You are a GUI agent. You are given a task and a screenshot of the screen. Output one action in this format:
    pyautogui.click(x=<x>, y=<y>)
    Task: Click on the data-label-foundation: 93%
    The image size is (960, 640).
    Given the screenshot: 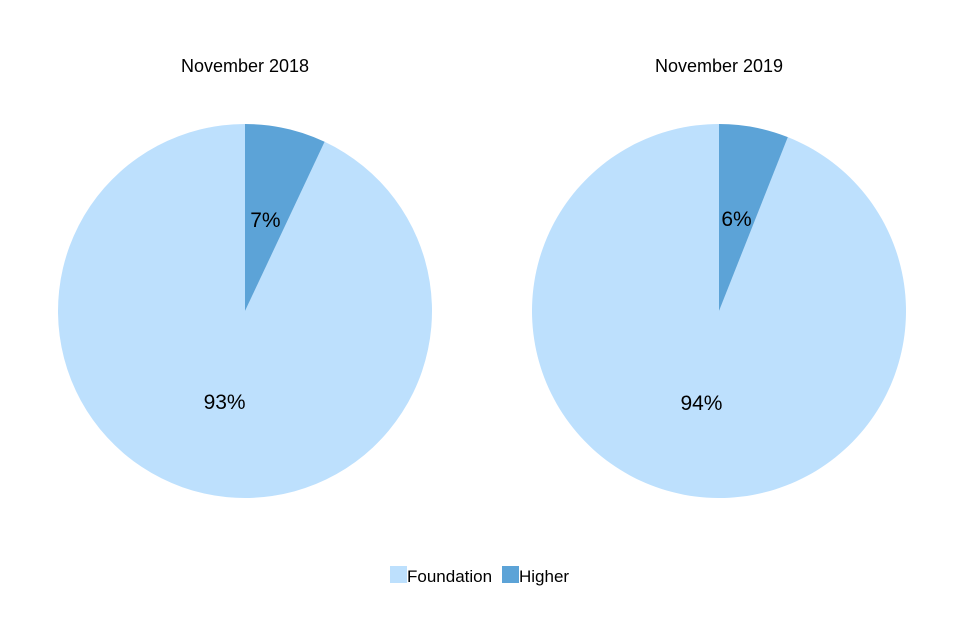 What is the action you would take?
    pyautogui.click(x=225, y=402)
    